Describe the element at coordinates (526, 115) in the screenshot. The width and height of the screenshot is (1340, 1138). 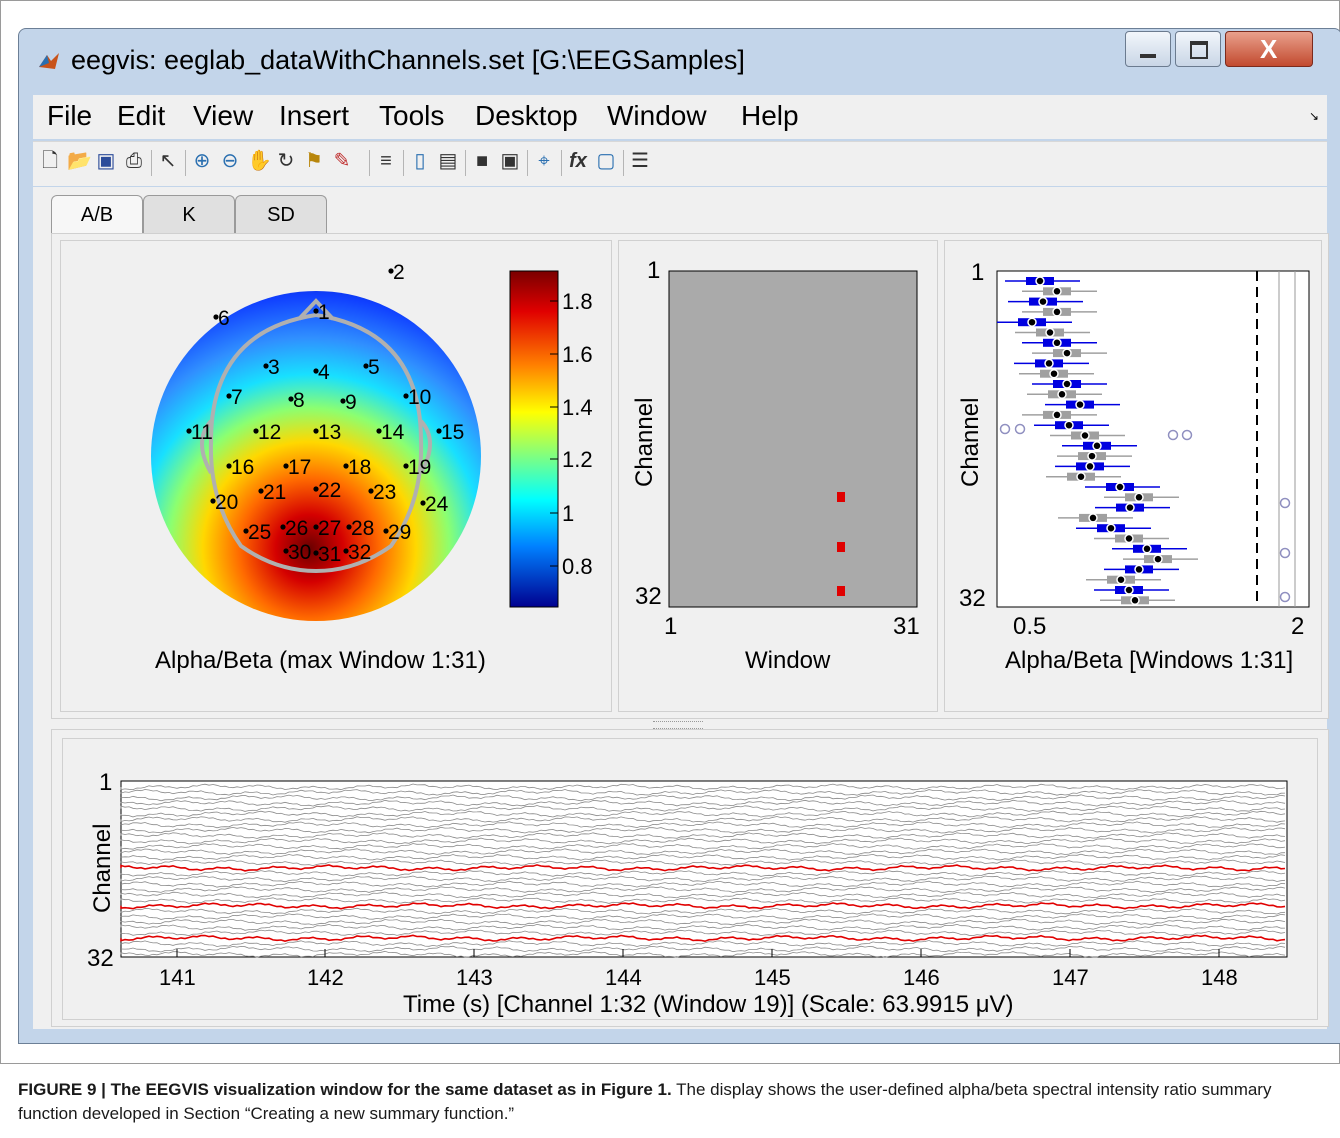
I see `menu-desktop: Desktop` at that location.